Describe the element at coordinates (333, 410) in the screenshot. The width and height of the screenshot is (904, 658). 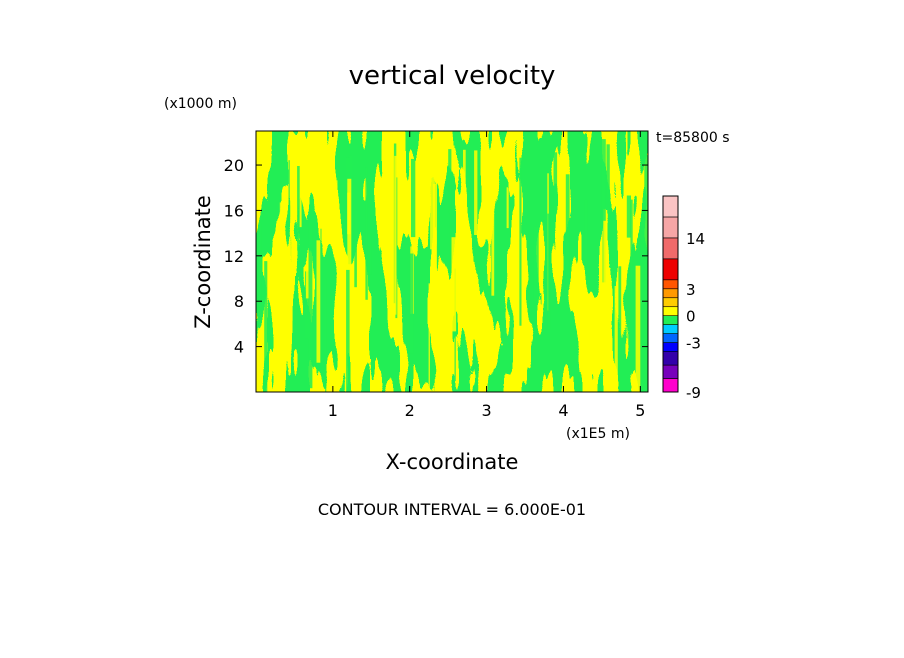
I see `x-tick-label: 1` at that location.